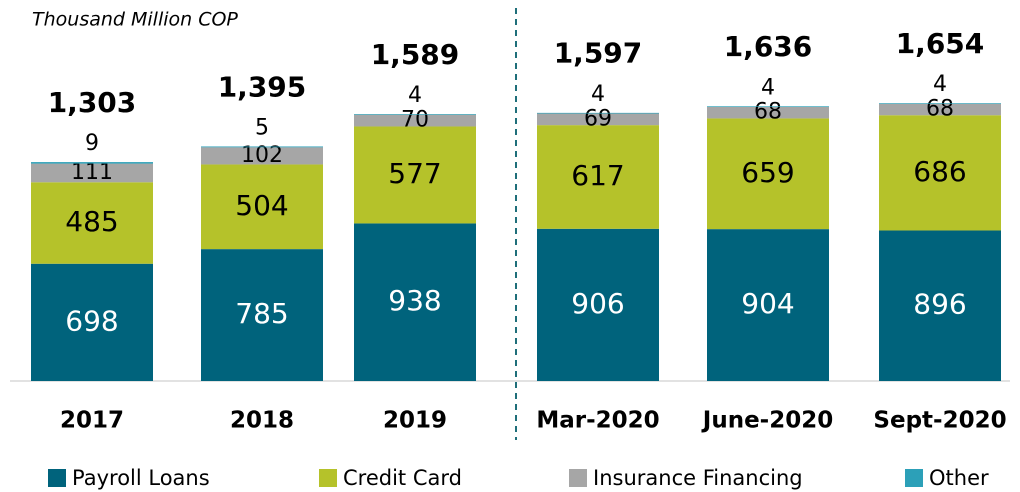  I want to click on x-tick-label: Mar-2020, so click(597, 421).